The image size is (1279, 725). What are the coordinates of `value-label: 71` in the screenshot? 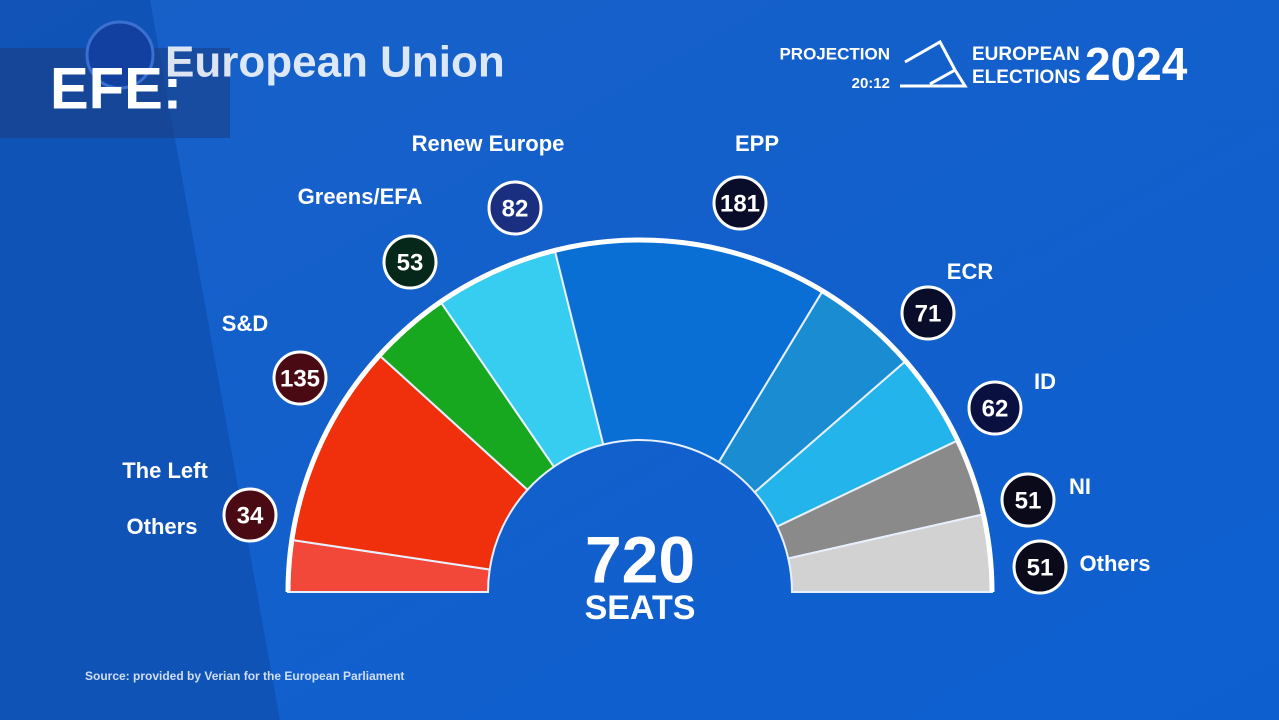 It's located at (928, 313).